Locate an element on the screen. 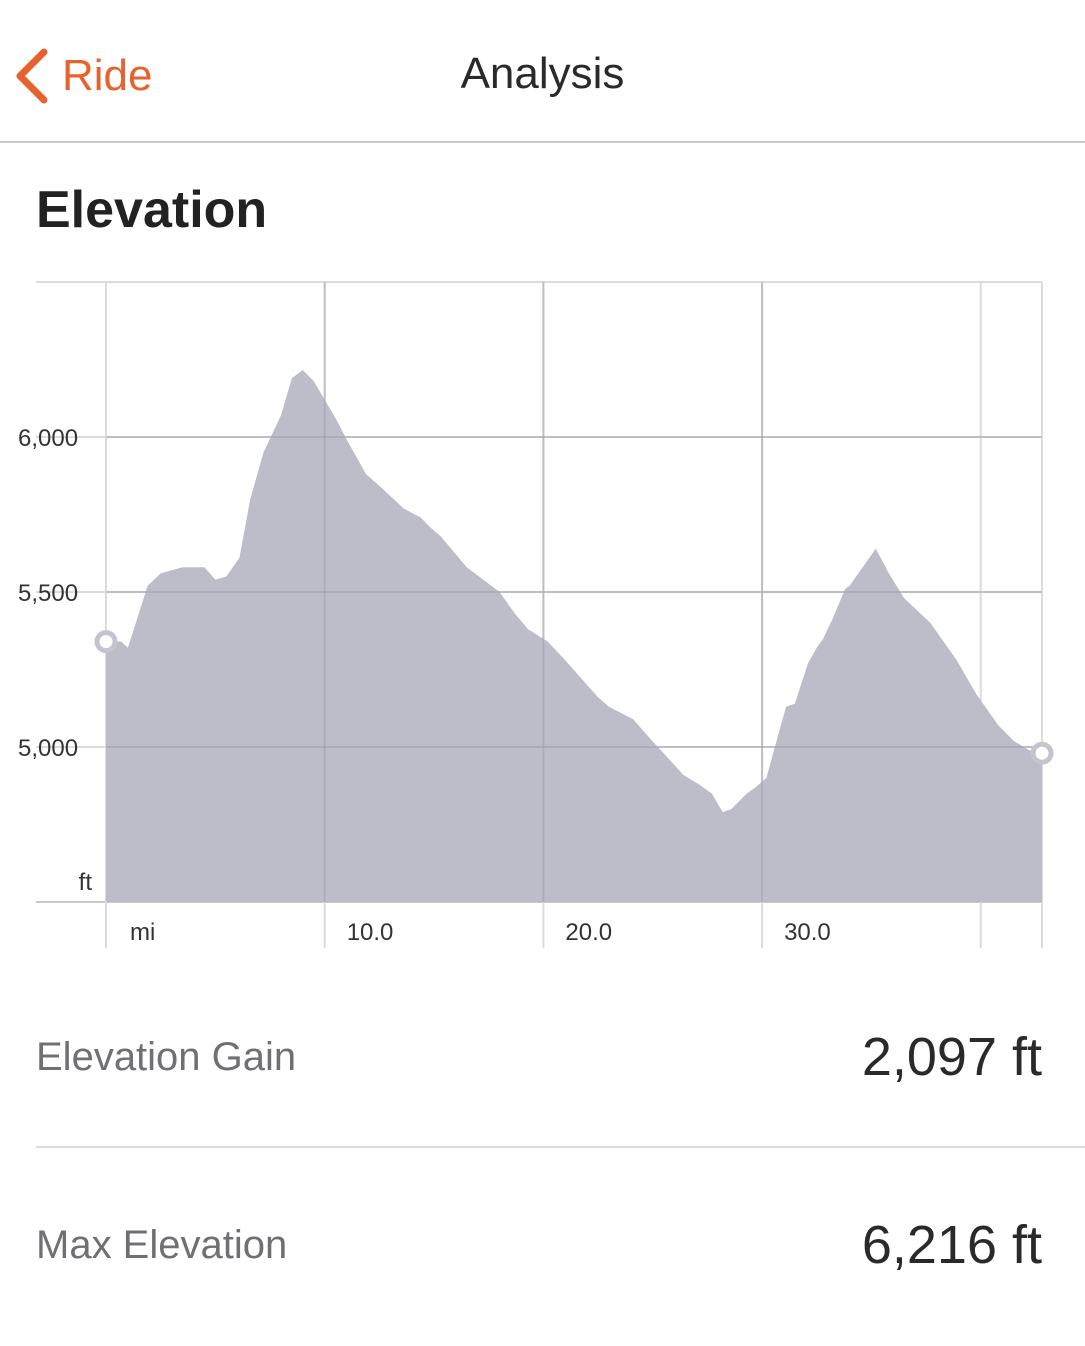  y-tick-label: 5,000 is located at coordinates (48, 748).